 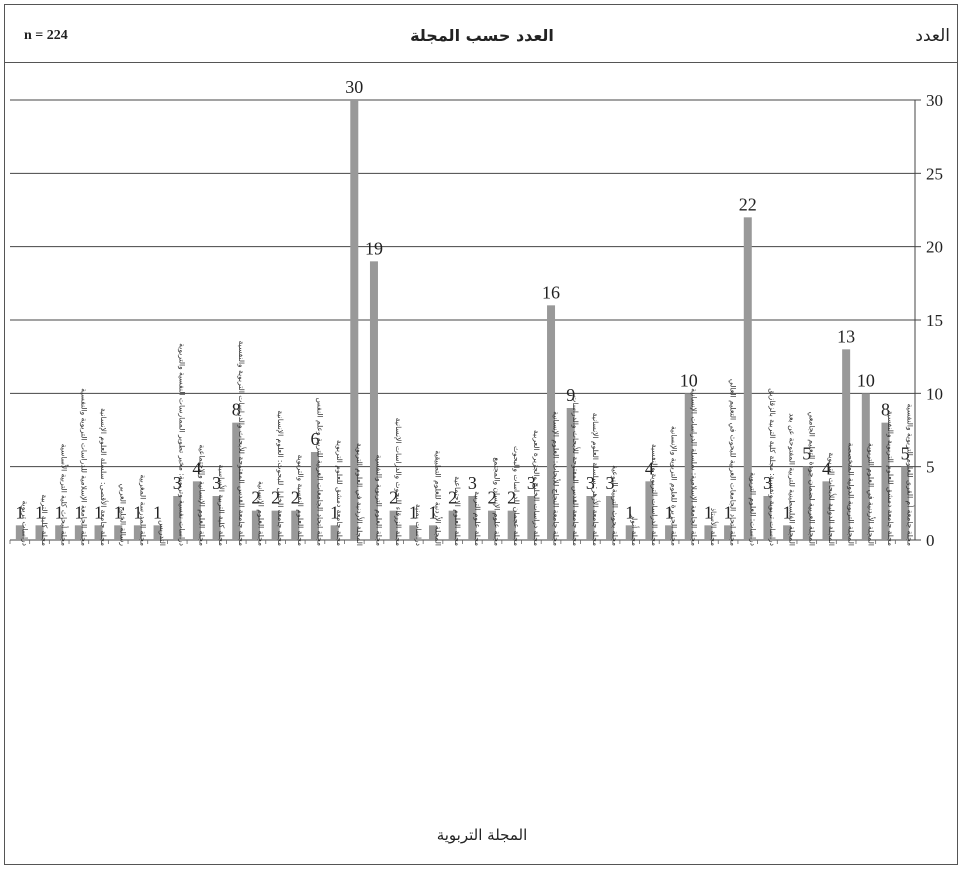 I want to click on data-label: 16, so click(x=551, y=292).